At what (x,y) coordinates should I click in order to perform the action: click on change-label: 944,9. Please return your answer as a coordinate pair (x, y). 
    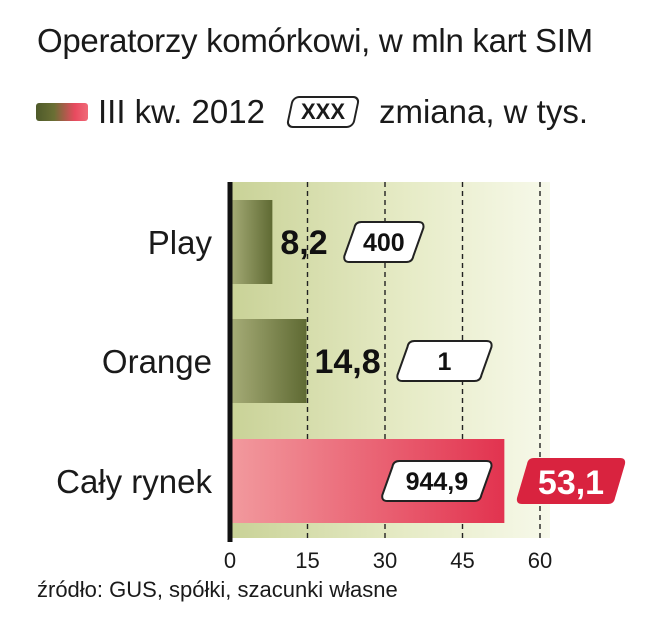
    Looking at the image, I should click on (437, 482).